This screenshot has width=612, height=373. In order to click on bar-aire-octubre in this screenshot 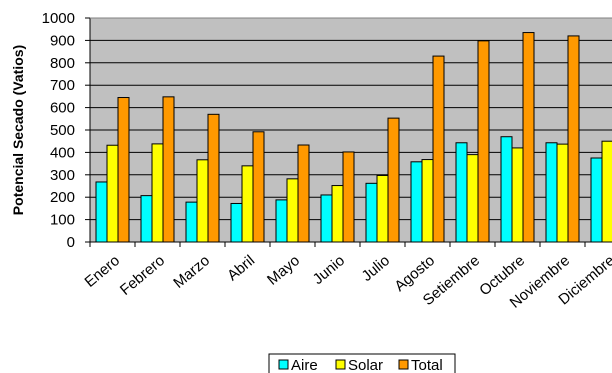, I will do `click(506, 189)`.